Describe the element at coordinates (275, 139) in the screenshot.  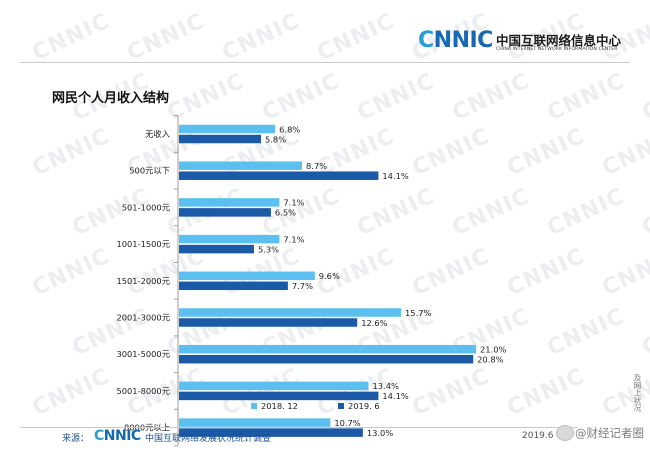
I see `data-label: 5.8%` at that location.